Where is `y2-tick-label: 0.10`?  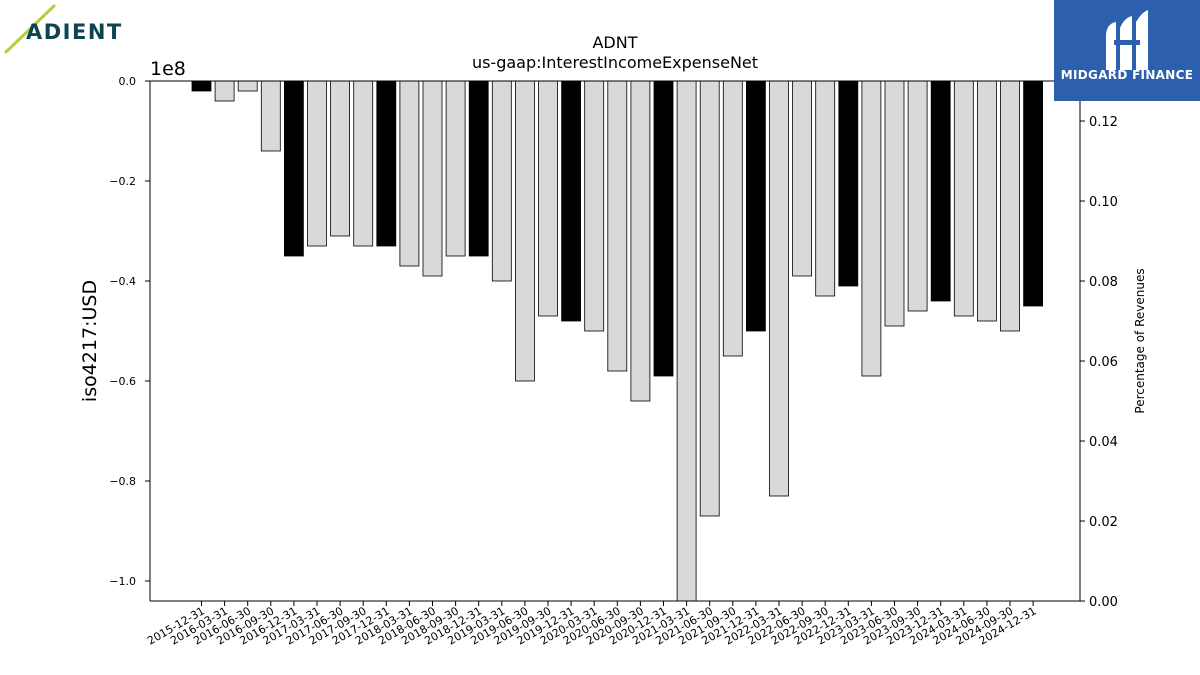
y2-tick-label: 0.10 is located at coordinates (1103, 202).